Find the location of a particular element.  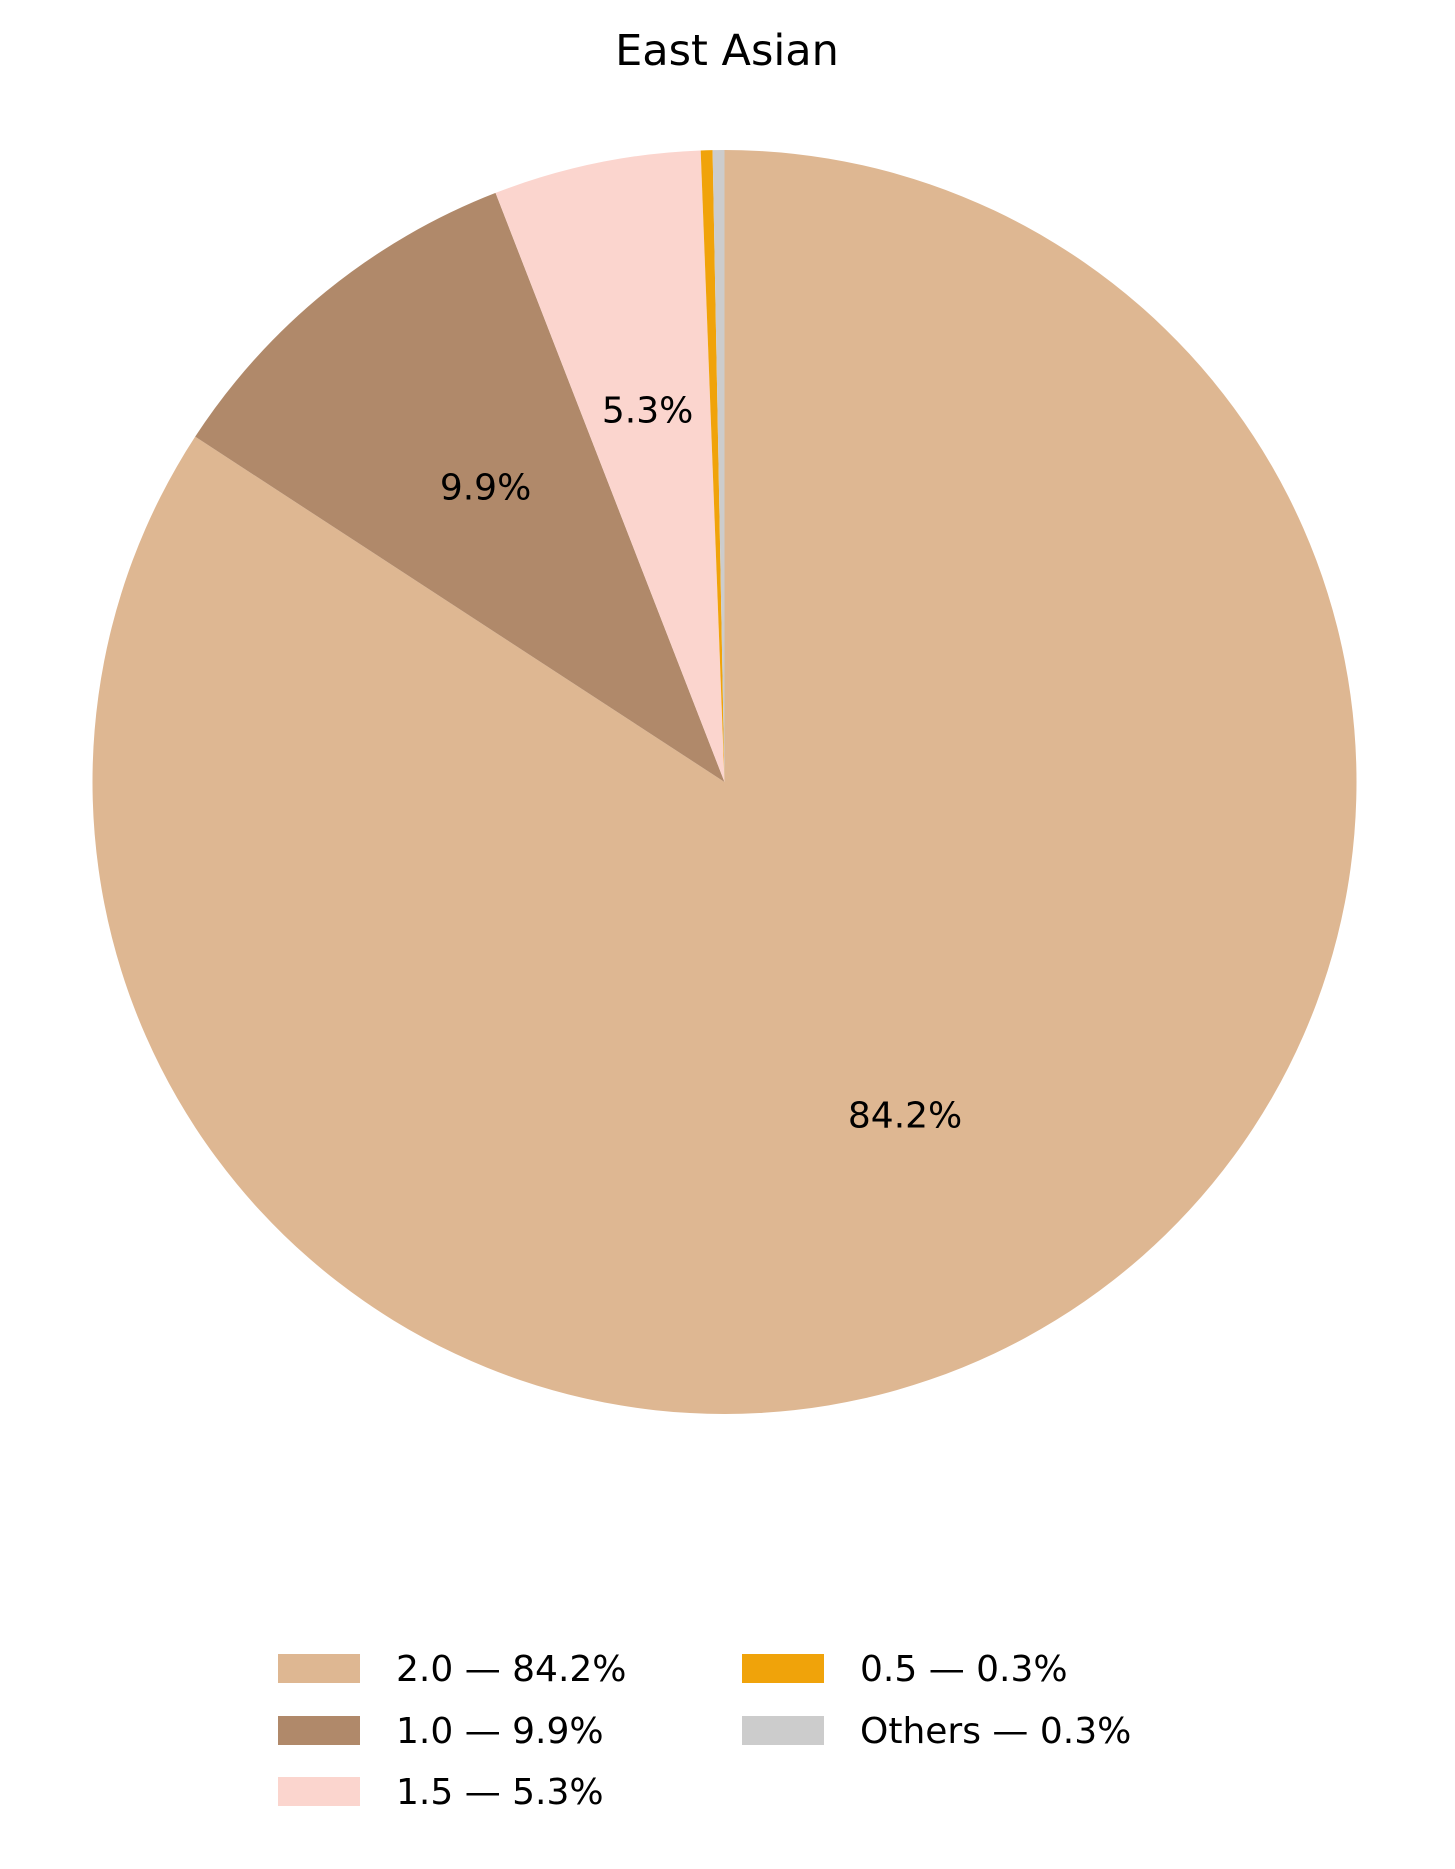

legend-item-1.0: 1.0 — 9.9% is located at coordinates (441, 1731).